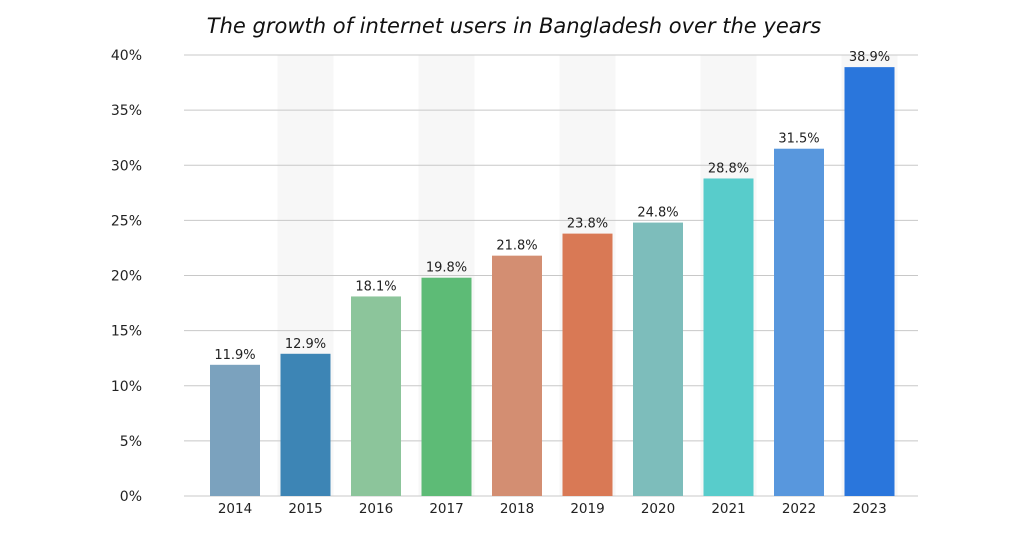  Describe the element at coordinates (305, 344) in the screenshot. I see `data-label: 12.9%` at that location.